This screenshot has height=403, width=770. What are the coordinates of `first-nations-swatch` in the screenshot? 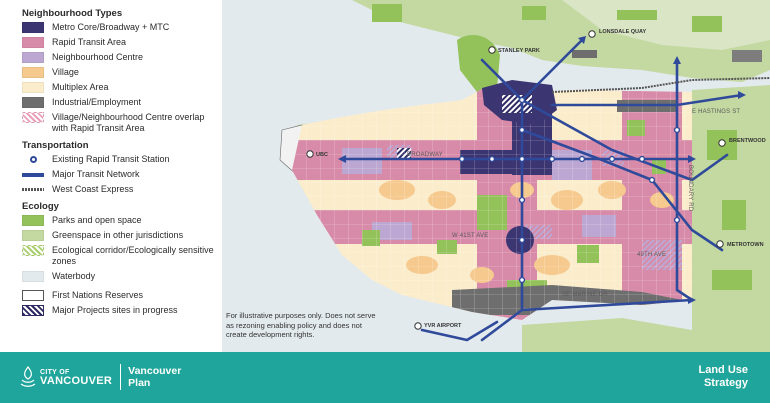 It's located at (33, 295).